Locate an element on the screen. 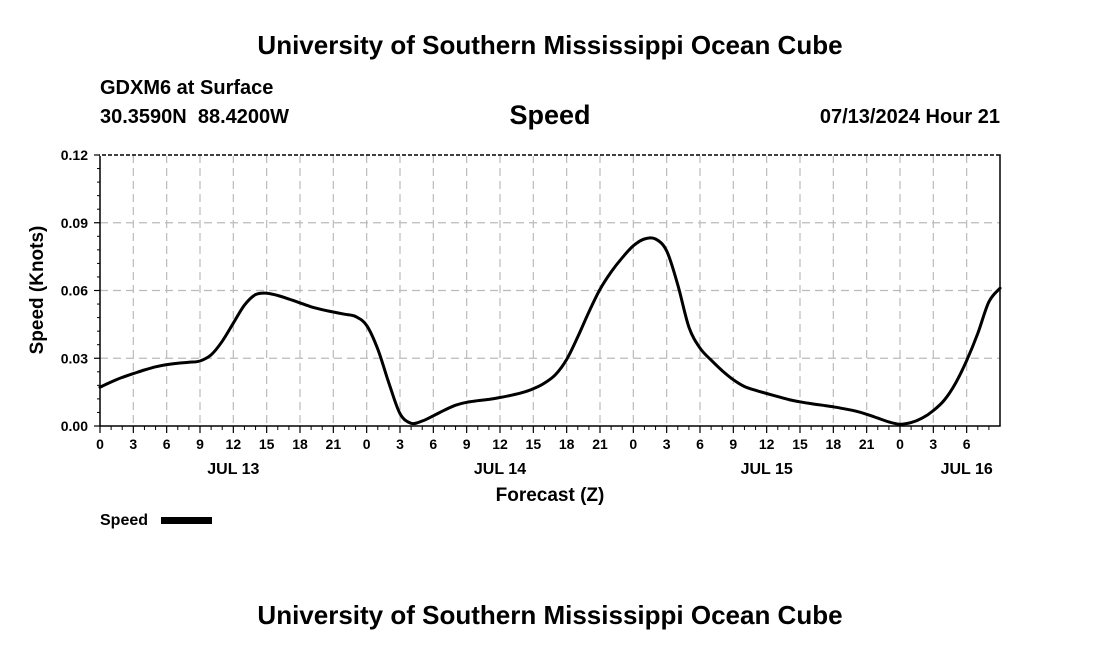 The height and width of the screenshot is (650, 1100). date-label: JUL 16 is located at coordinates (967, 469).